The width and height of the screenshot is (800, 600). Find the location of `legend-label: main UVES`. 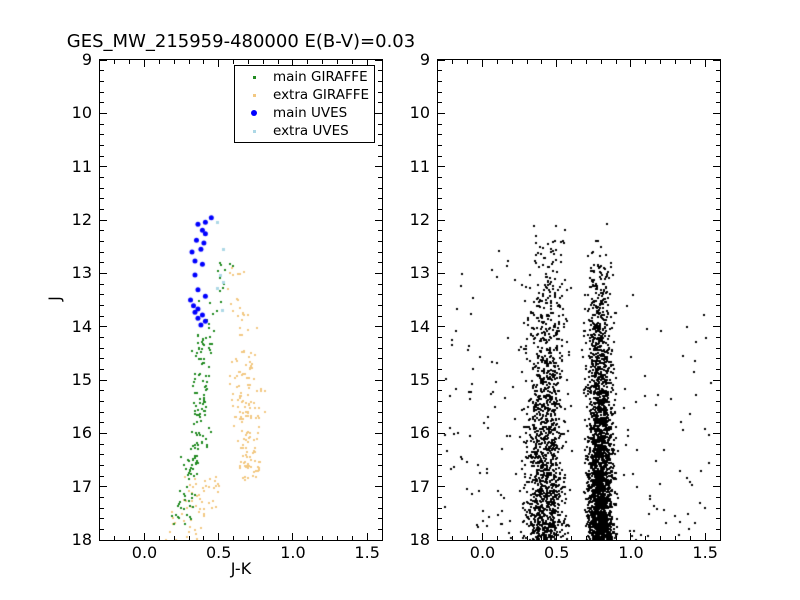

legend-label: main UVES is located at coordinates (310, 113).